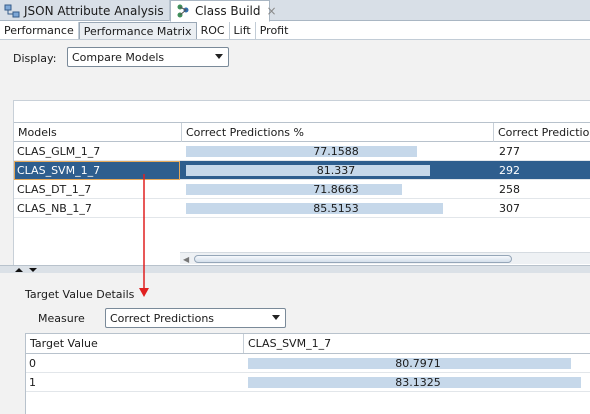 The width and height of the screenshot is (590, 414). Describe the element at coordinates (295, 11) in the screenshot. I see `editor-tab-bar: JSON Attribute Analysis Class Build ×` at that location.